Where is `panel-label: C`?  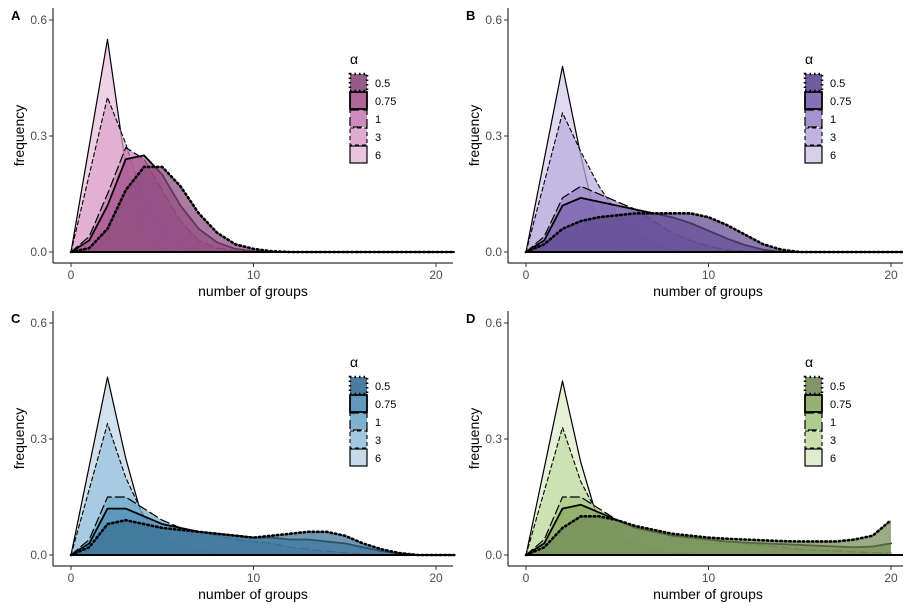
panel-label: C is located at coordinates (16, 318).